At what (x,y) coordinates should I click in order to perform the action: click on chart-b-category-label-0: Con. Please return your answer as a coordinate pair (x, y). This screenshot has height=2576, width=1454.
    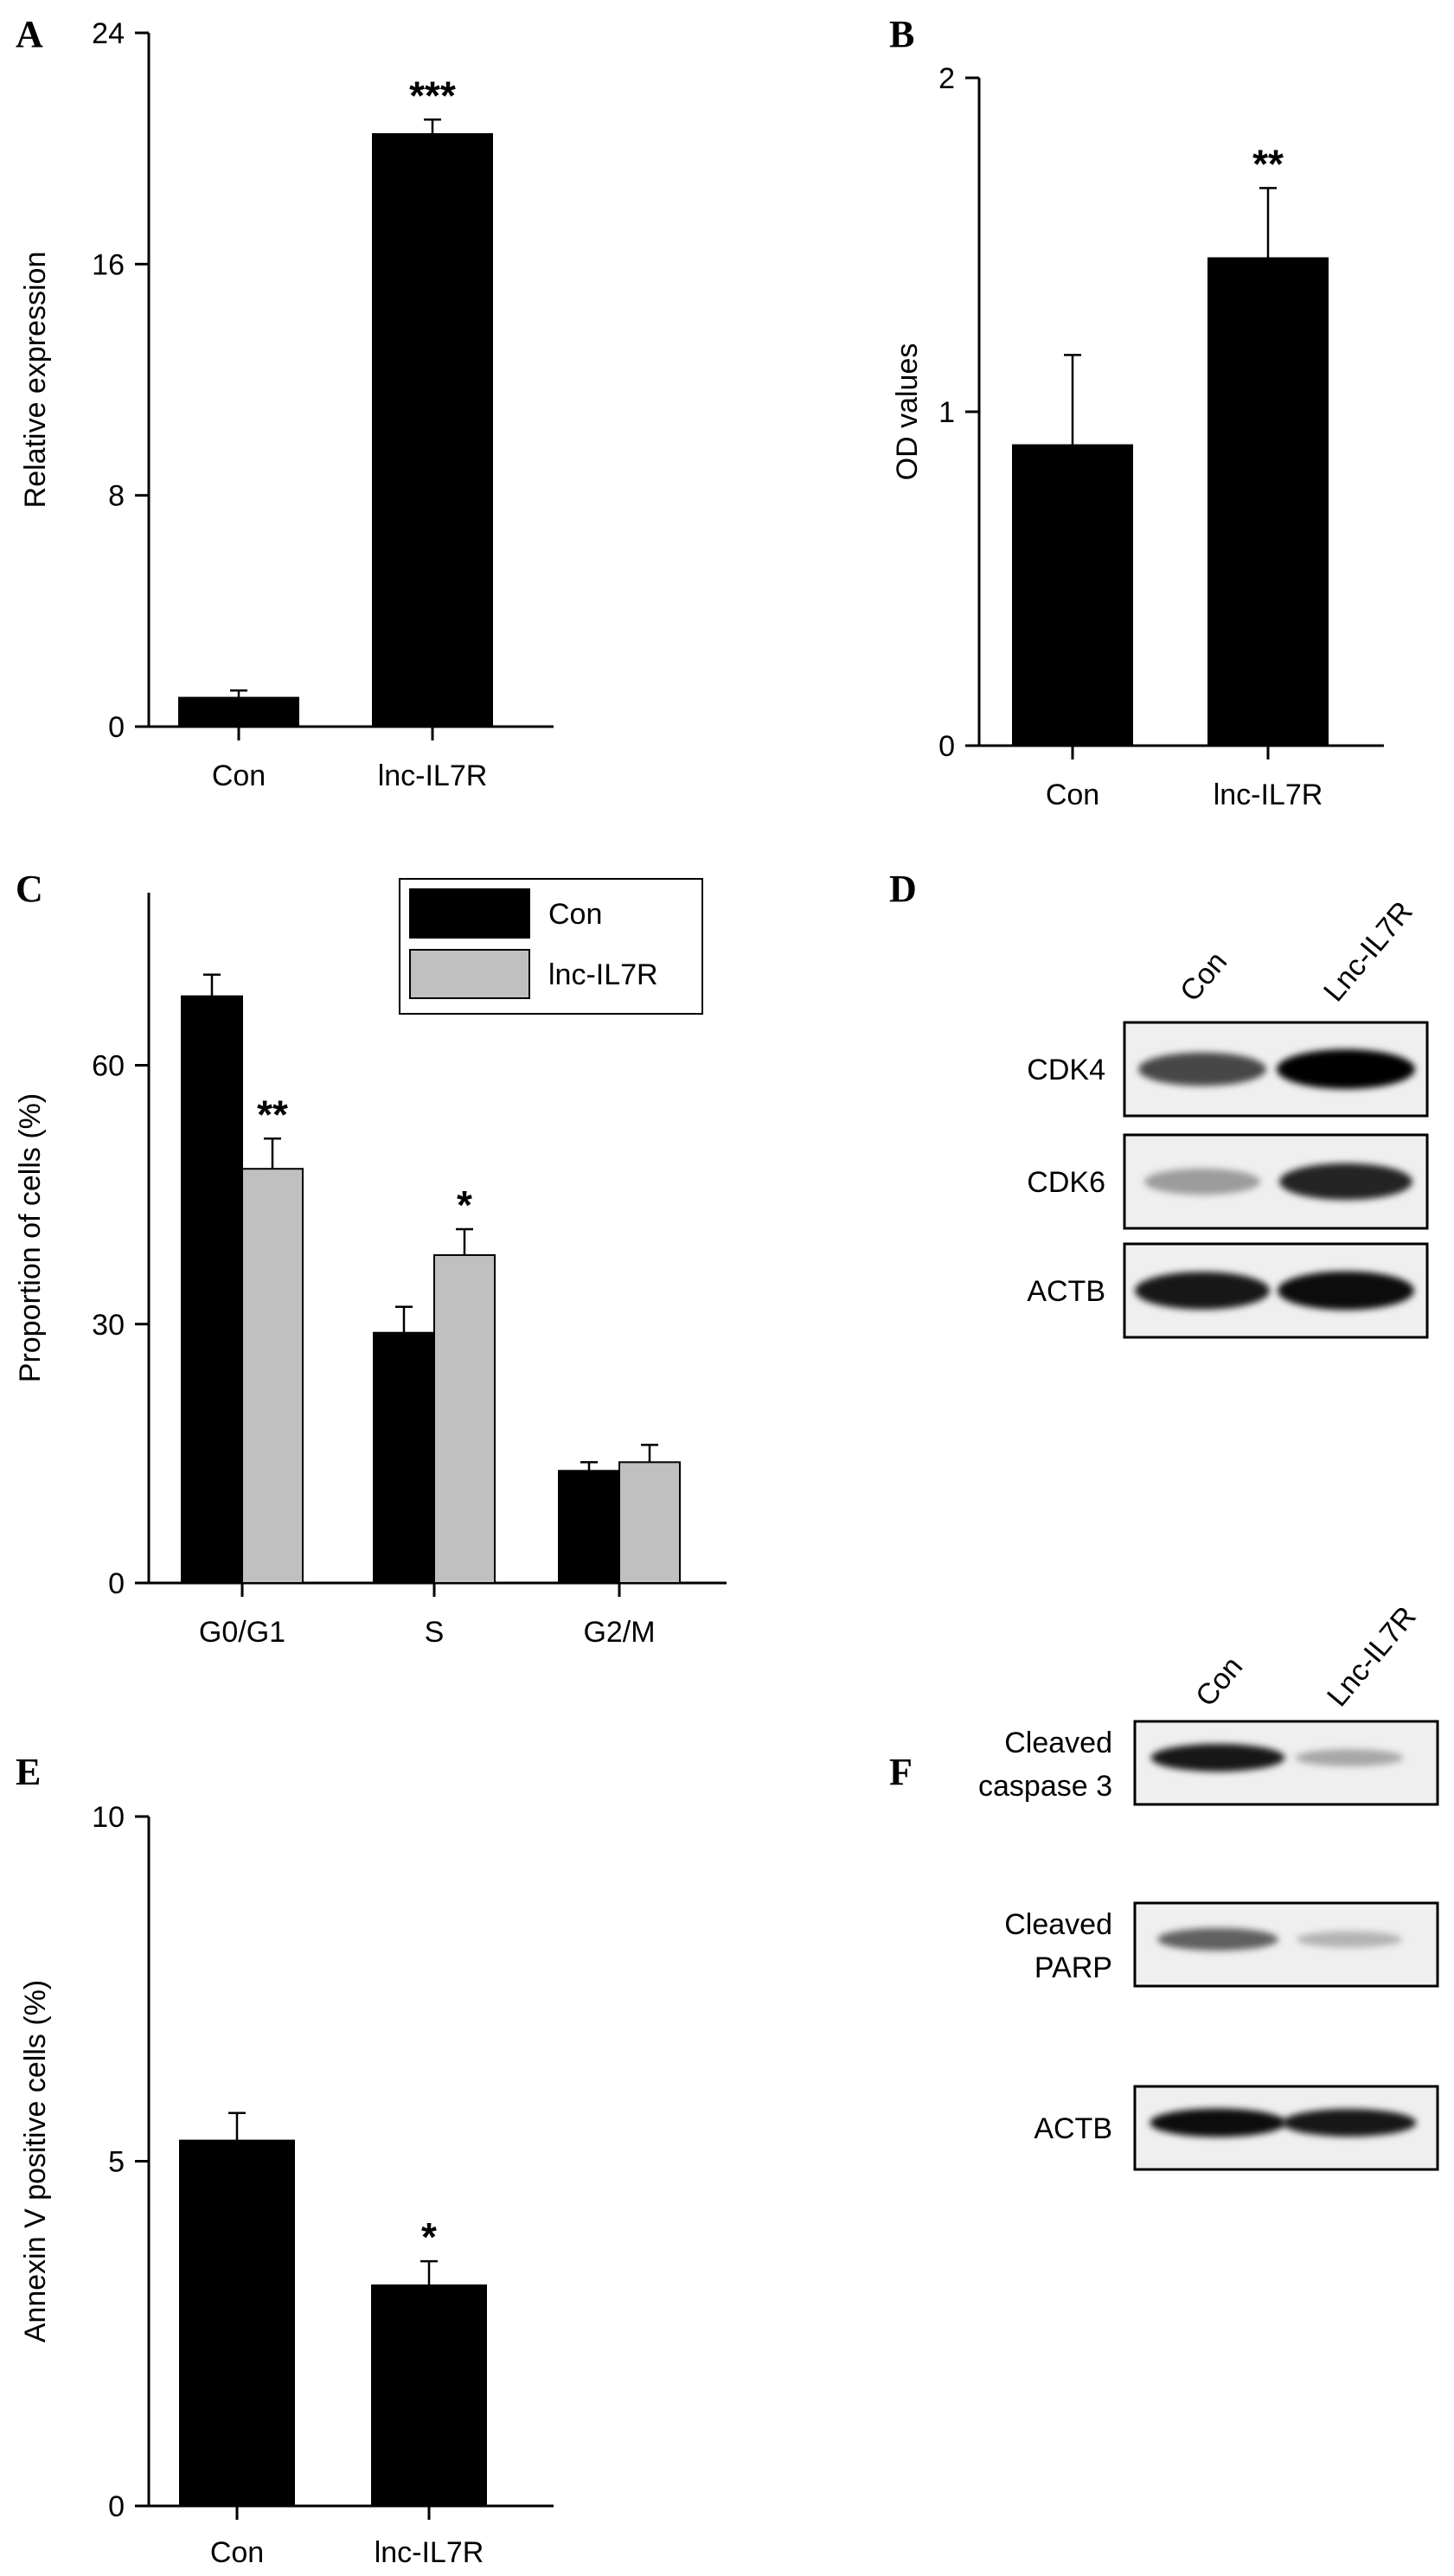
    Looking at the image, I should click on (1072, 795).